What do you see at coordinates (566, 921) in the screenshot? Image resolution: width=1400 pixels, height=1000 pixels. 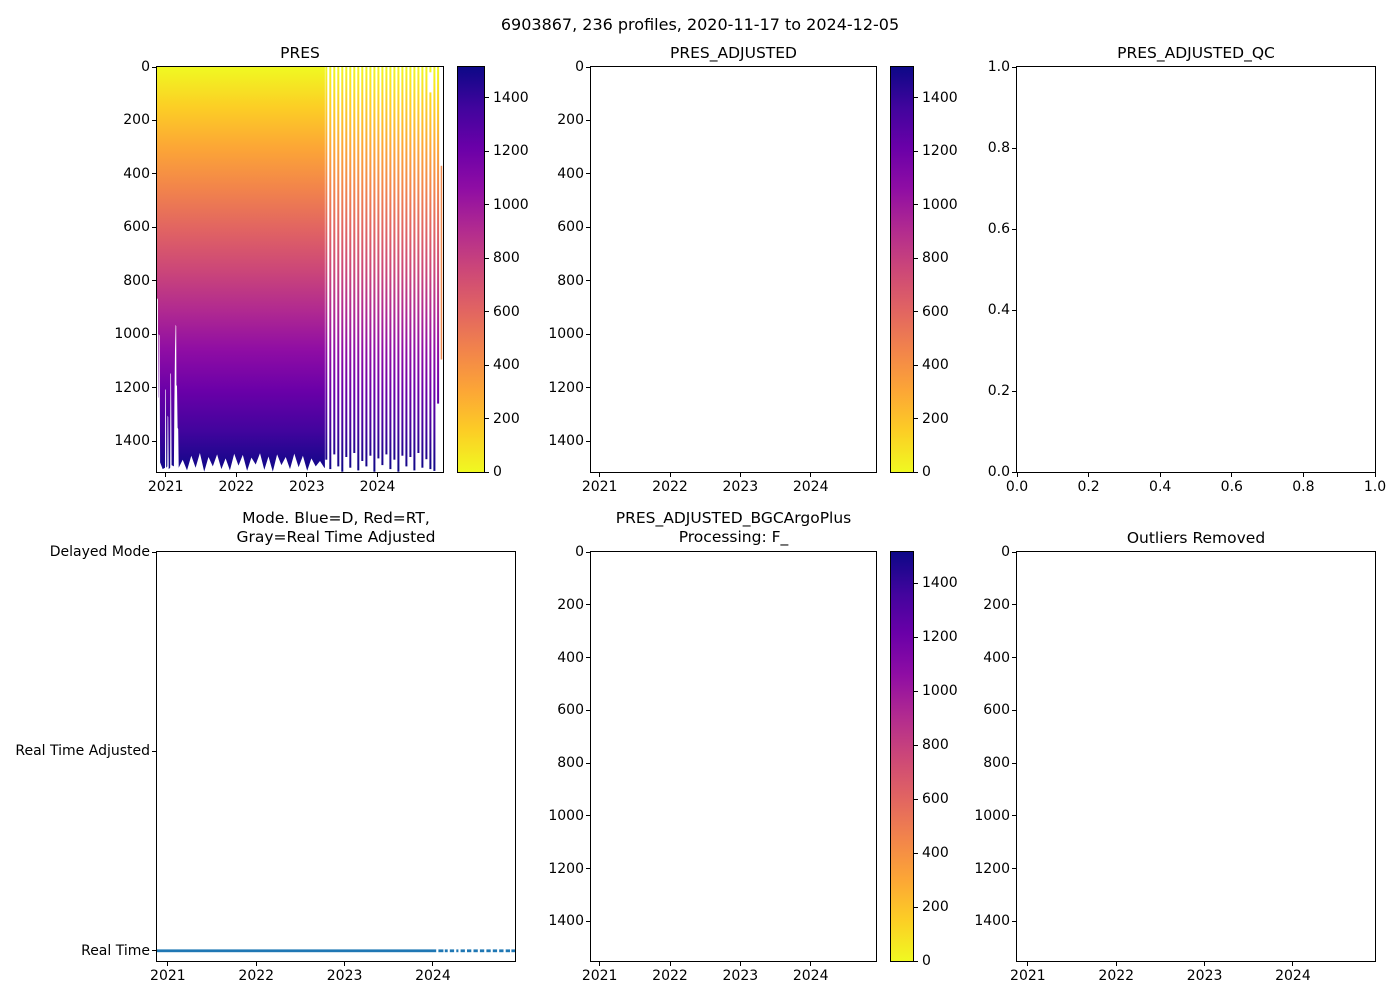 I see `y-tick-label: 1400` at bounding box center [566, 921].